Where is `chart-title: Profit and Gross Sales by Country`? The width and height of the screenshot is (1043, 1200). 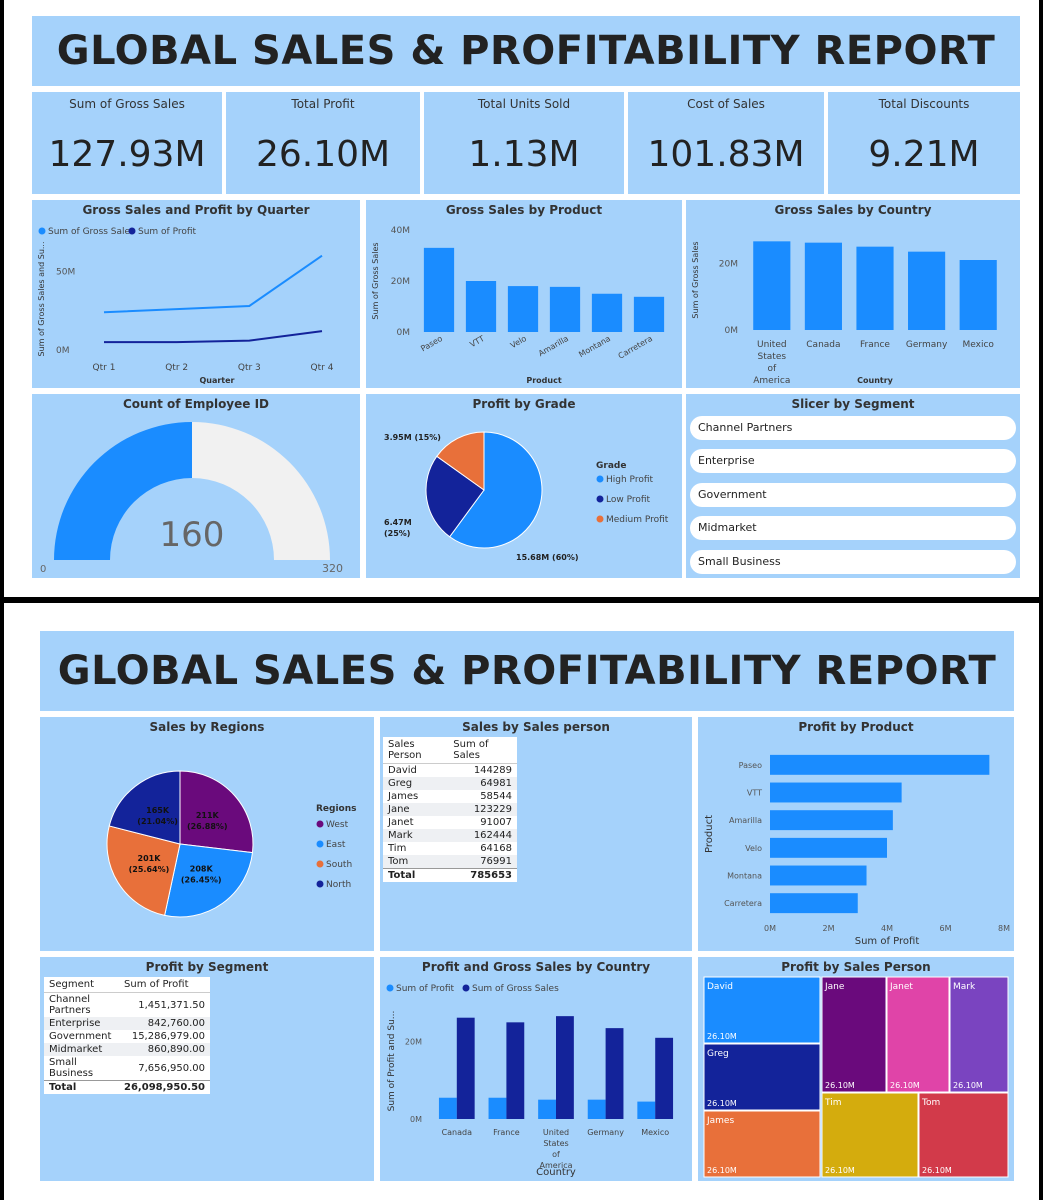
chart-title: Profit and Gross Sales by Country is located at coordinates (536, 967).